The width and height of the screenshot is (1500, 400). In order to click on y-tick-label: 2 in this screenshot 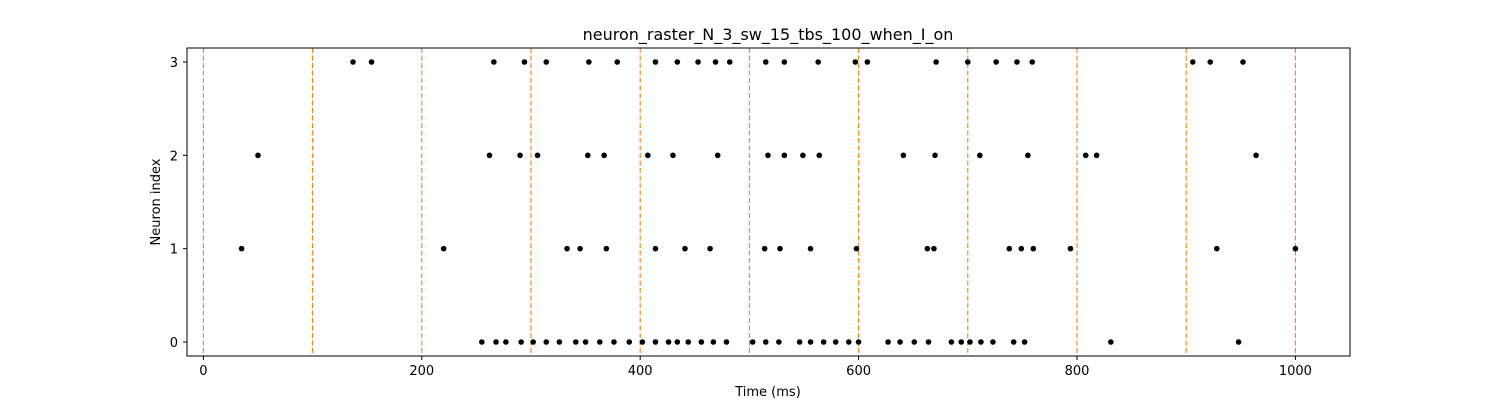, I will do `click(174, 156)`.